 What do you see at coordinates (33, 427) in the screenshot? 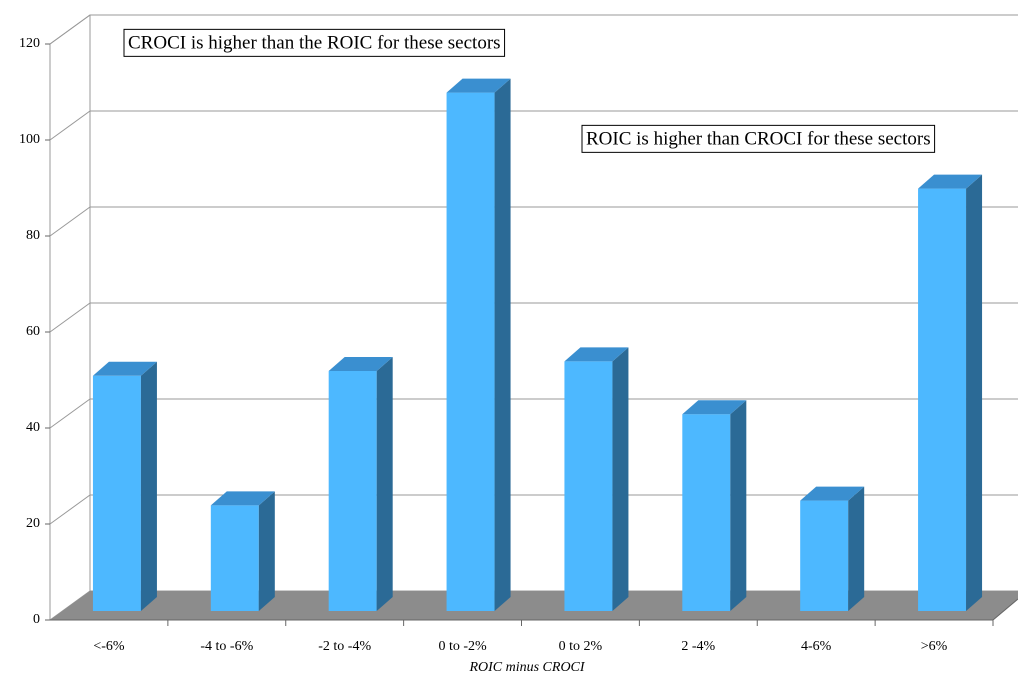
I see `y-tick-label: 40` at bounding box center [33, 427].